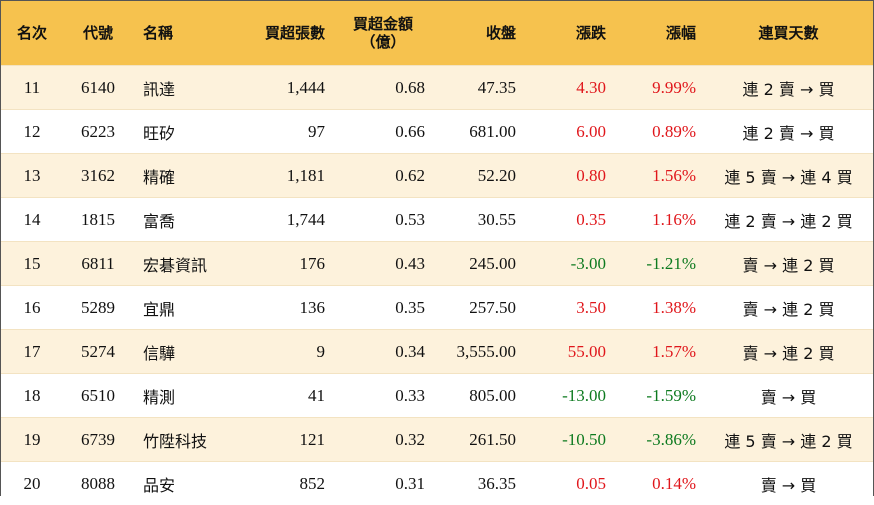 This screenshot has width=874, height=505. What do you see at coordinates (478, 264) in the screenshot?
I see `cell-close: 245.00` at bounding box center [478, 264].